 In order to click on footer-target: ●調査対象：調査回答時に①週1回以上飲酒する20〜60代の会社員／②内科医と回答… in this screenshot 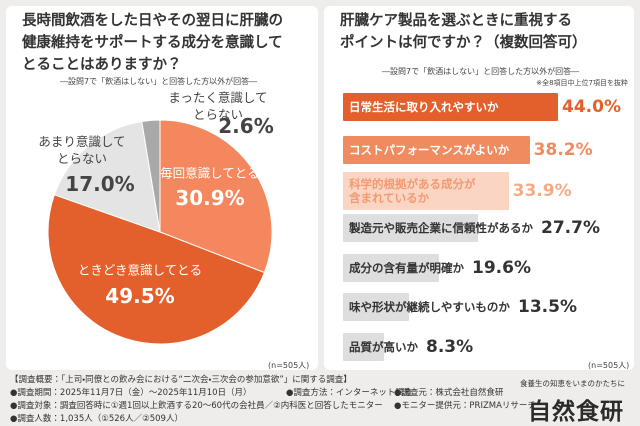, I will do `click(196, 406)`.